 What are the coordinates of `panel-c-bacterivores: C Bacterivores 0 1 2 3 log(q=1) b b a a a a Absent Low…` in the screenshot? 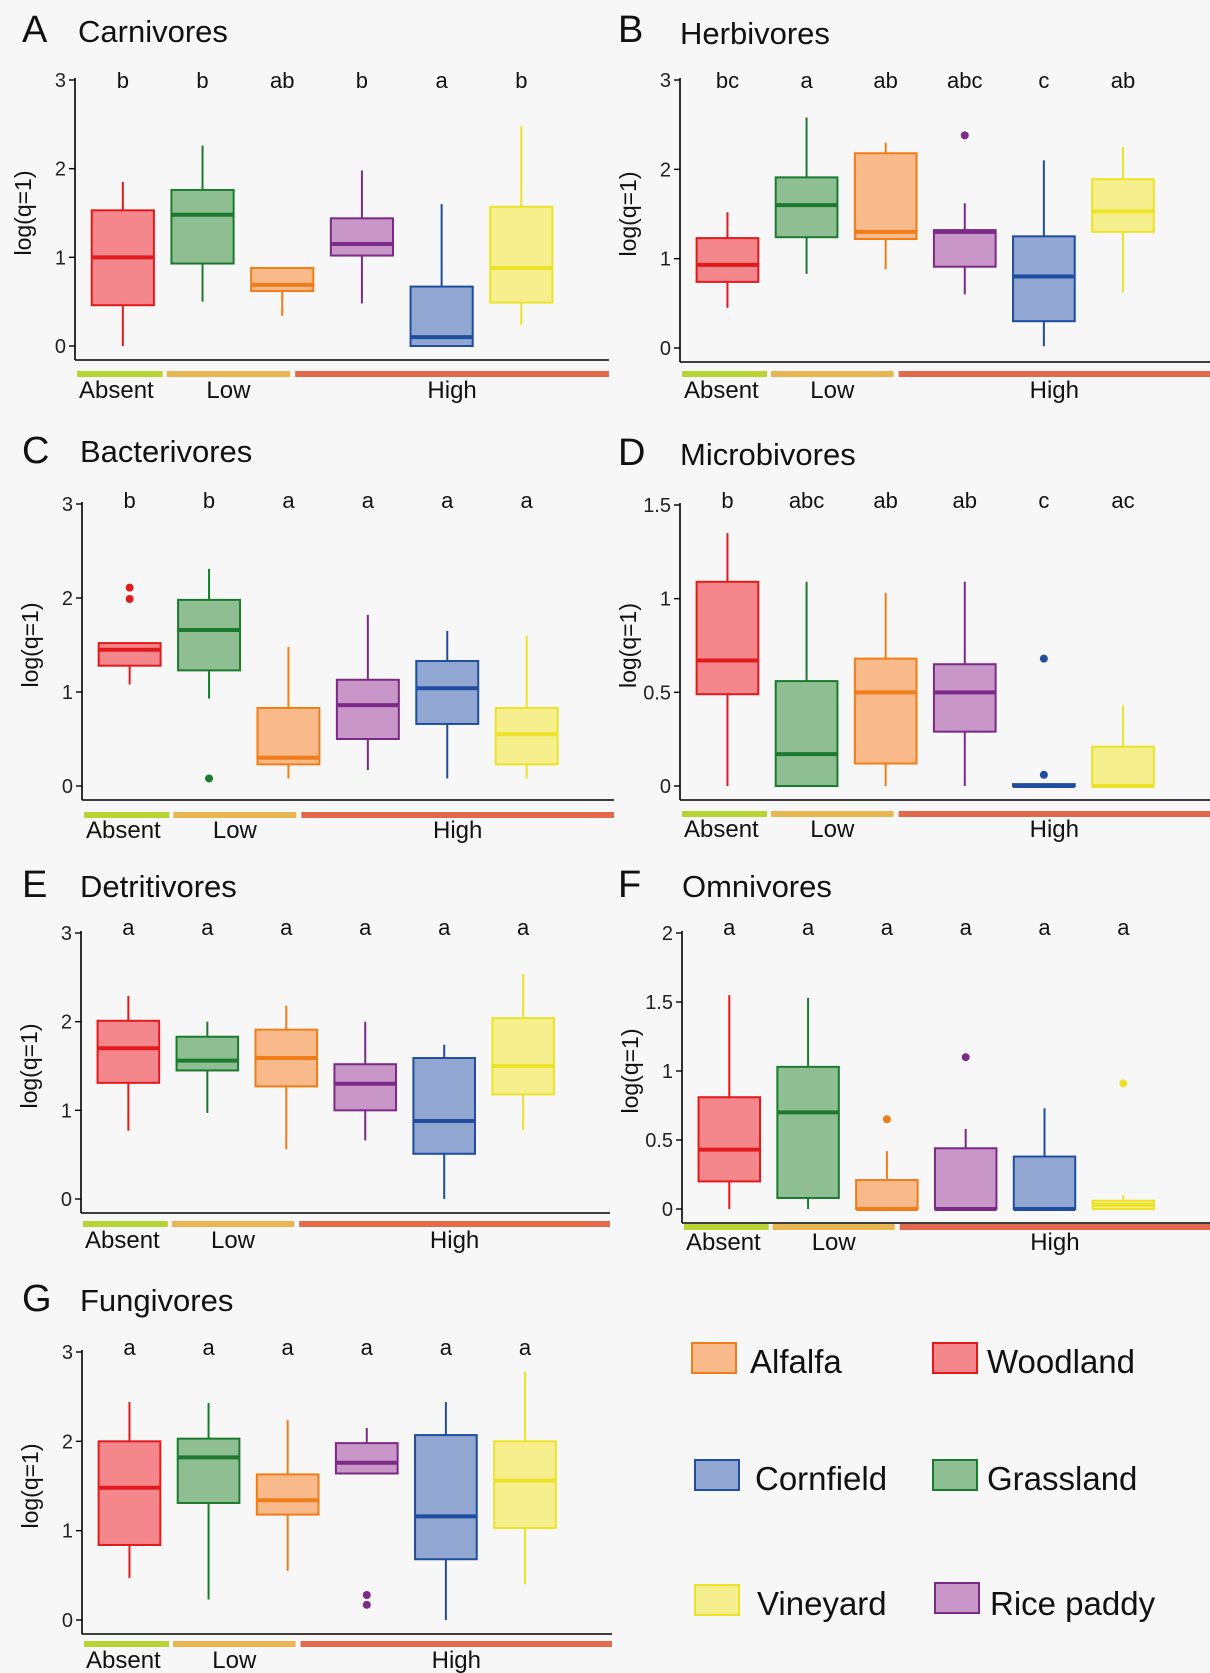 It's located at (315, 637).